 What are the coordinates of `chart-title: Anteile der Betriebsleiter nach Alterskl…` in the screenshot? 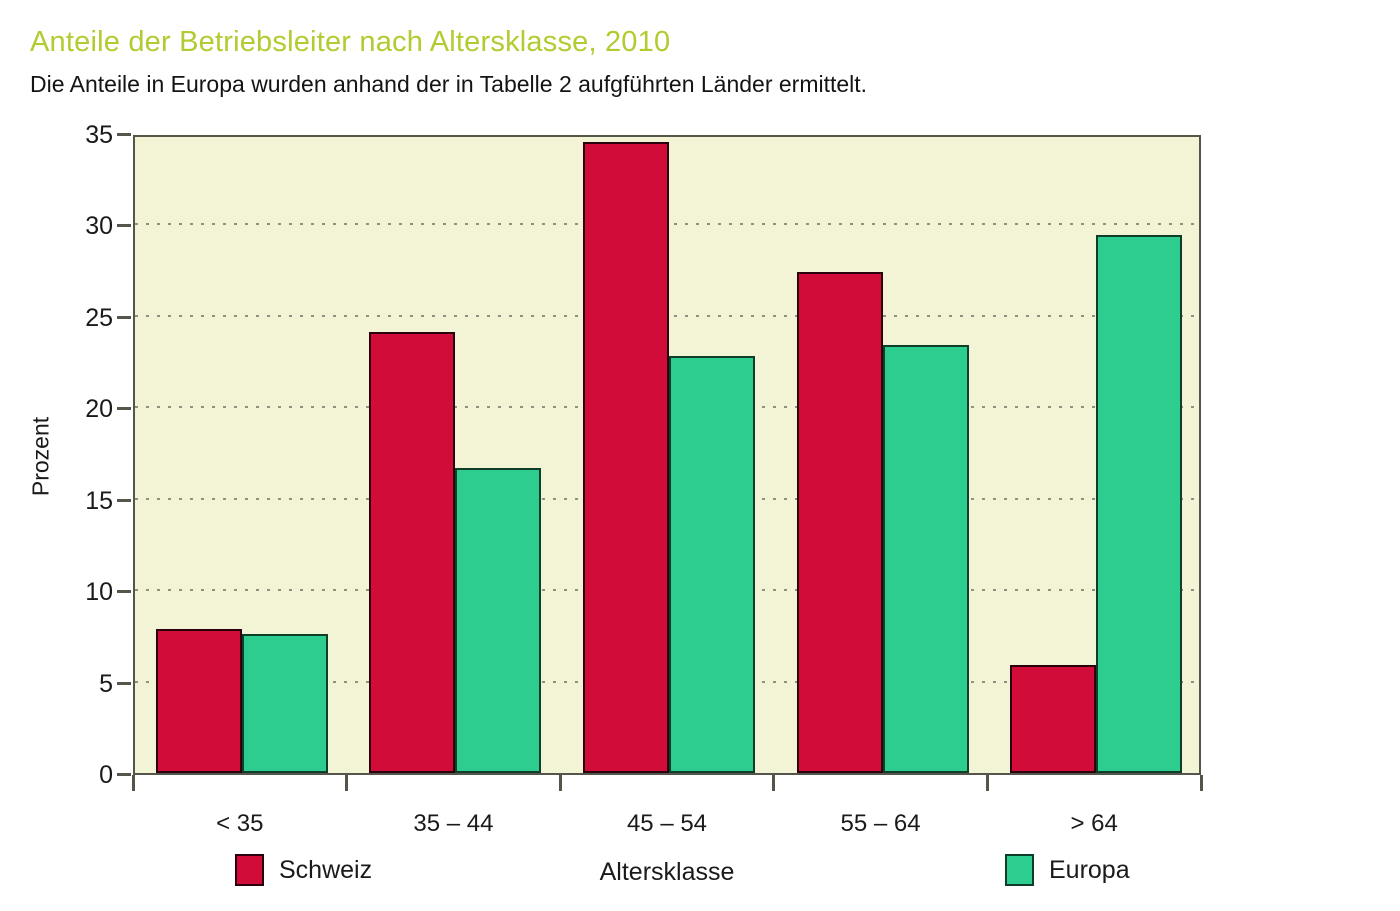 It's located at (350, 42).